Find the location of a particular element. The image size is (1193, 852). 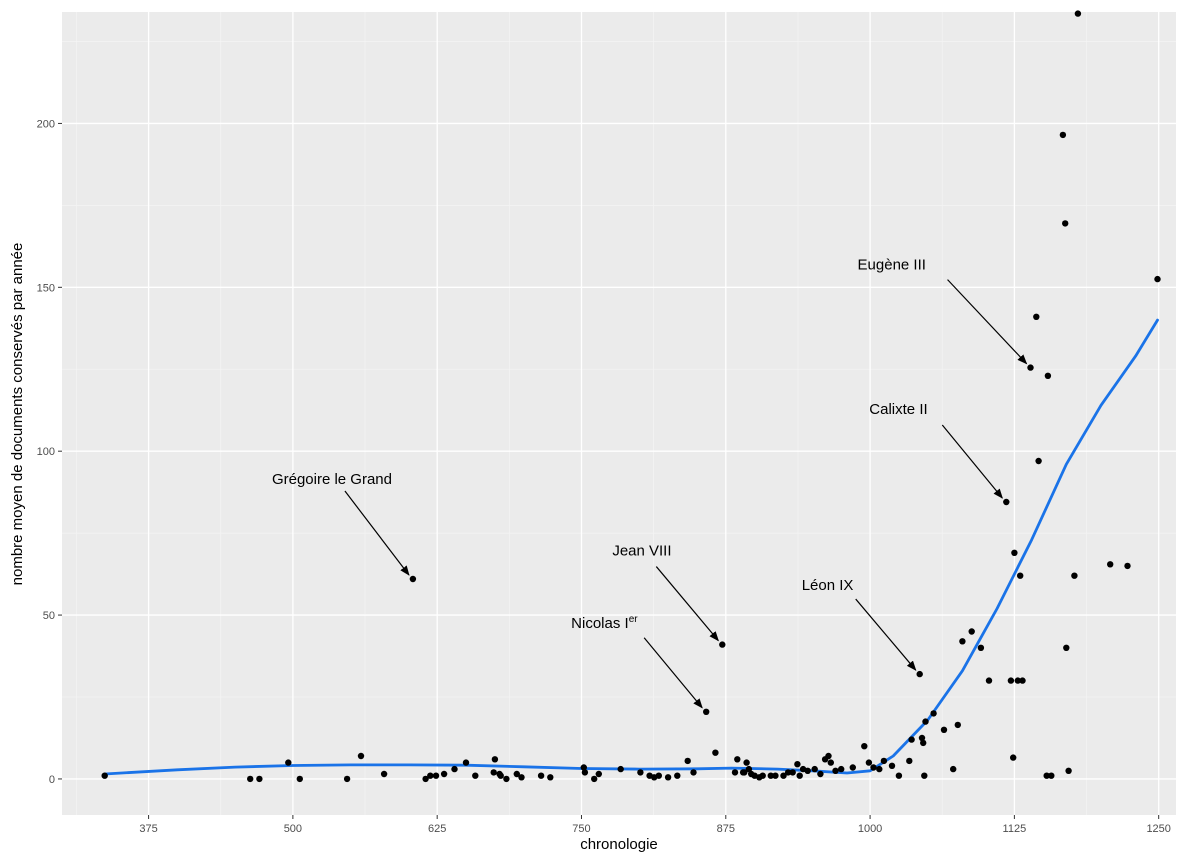

annotation-superscript: er is located at coordinates (634, 619).